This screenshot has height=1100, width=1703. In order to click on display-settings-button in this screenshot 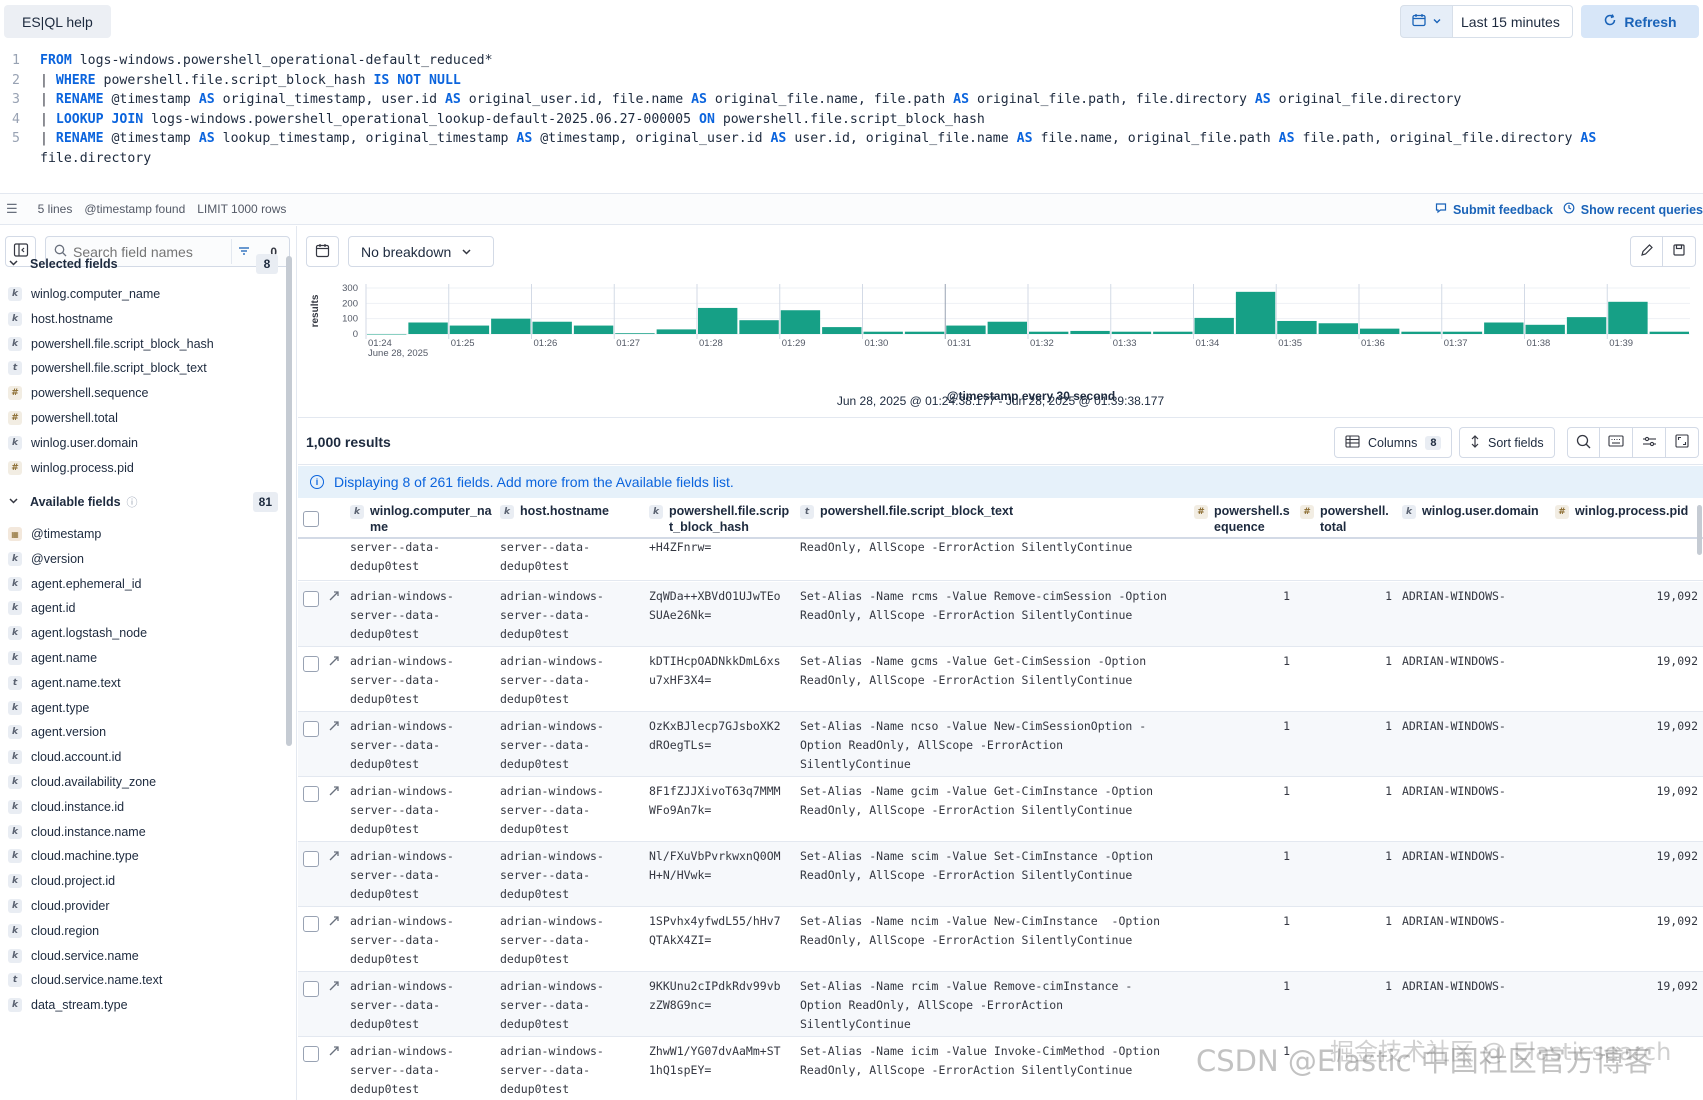, I will do `click(1649, 442)`.